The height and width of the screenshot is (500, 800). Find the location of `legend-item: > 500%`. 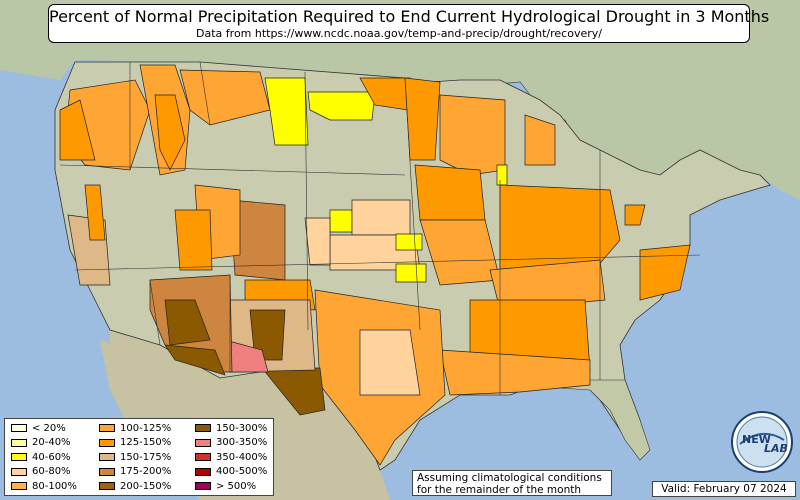

legend-item: > 500% is located at coordinates (225, 486).